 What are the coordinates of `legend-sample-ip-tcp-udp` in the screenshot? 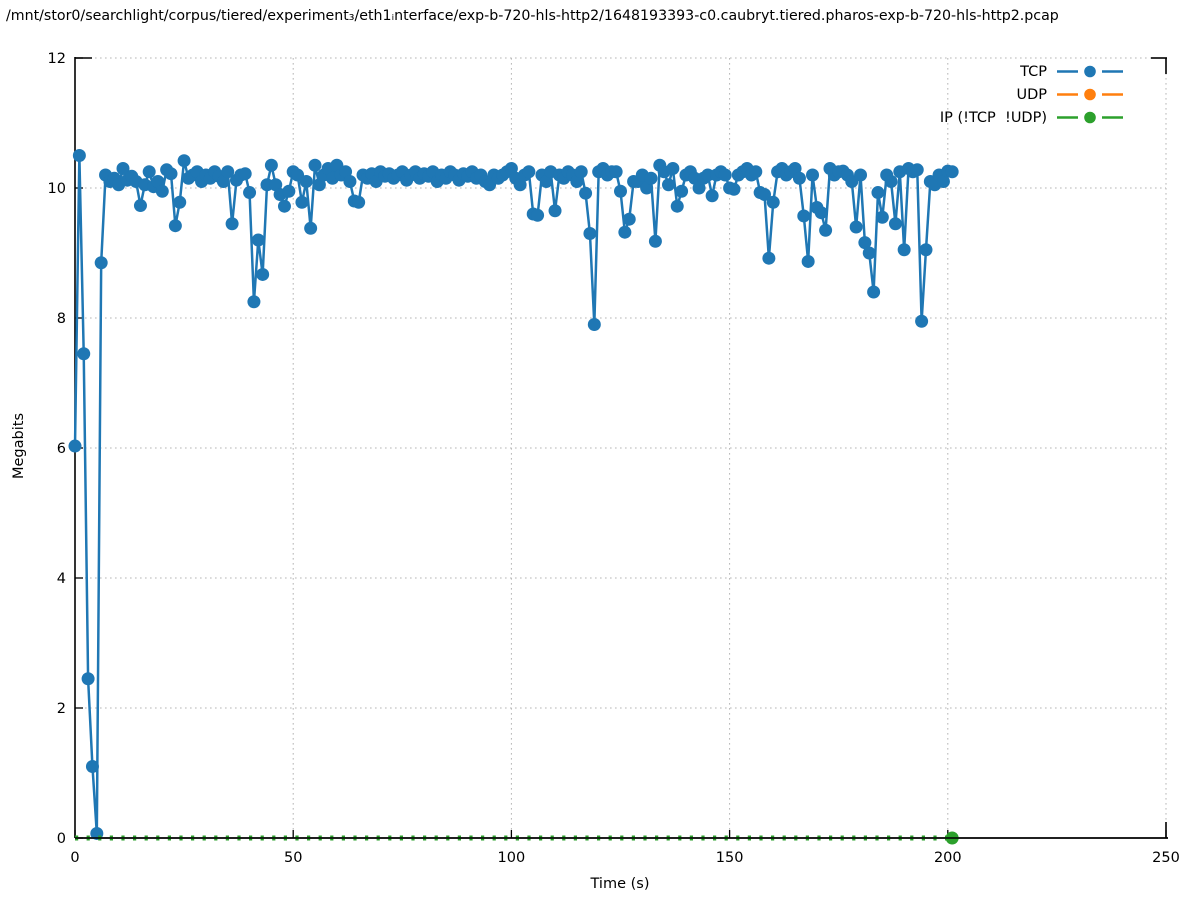 It's located at (1090, 117).